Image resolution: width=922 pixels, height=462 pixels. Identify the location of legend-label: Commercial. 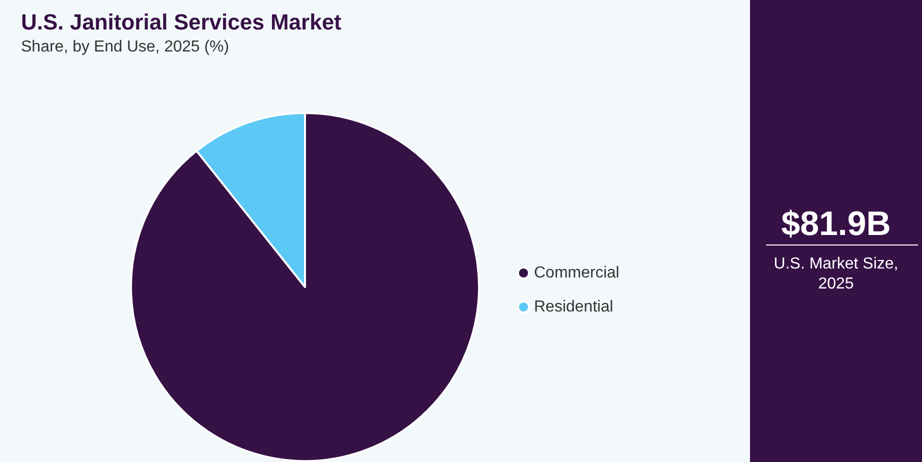
(577, 273).